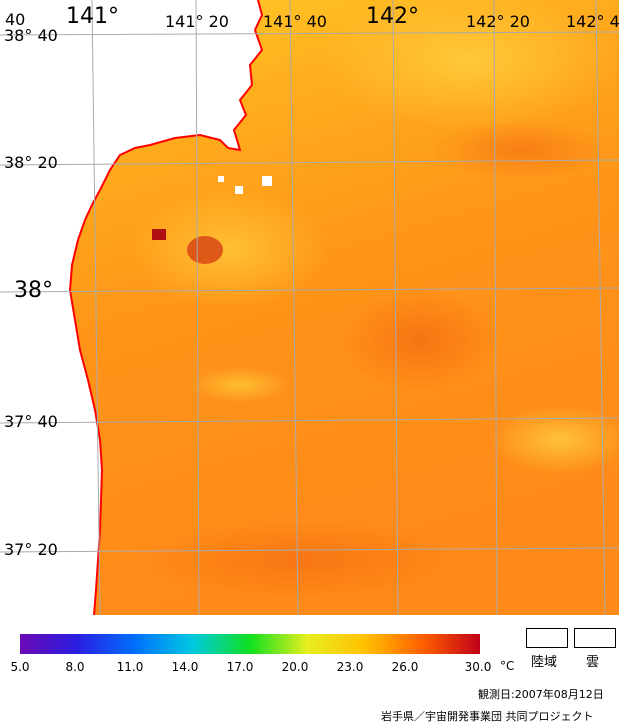 The image size is (619, 725). I want to click on colorbar-tick: 20.0, so click(295, 667).